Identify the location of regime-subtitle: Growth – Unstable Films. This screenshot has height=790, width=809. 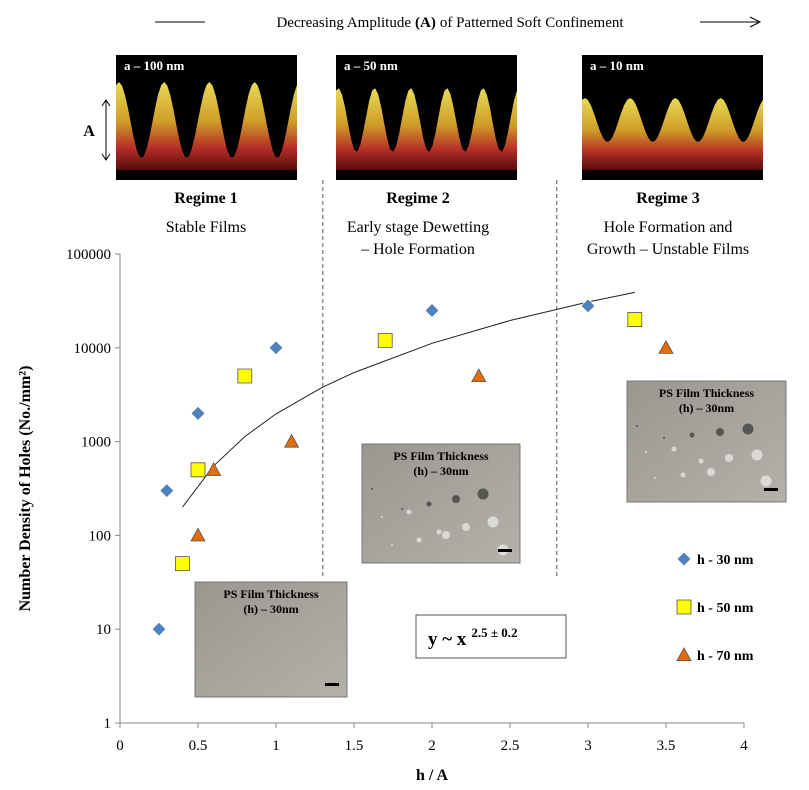
(668, 249).